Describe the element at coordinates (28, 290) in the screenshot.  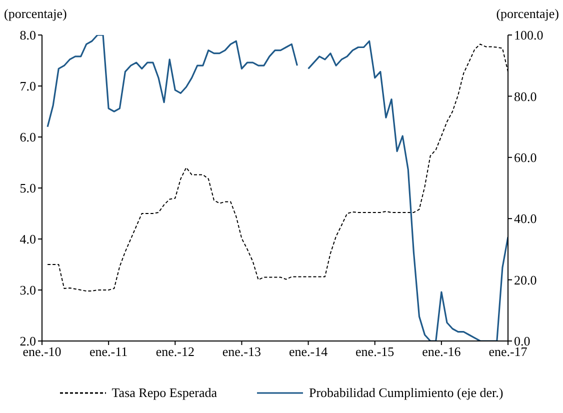
I see `y-tick-label: 3.0` at that location.